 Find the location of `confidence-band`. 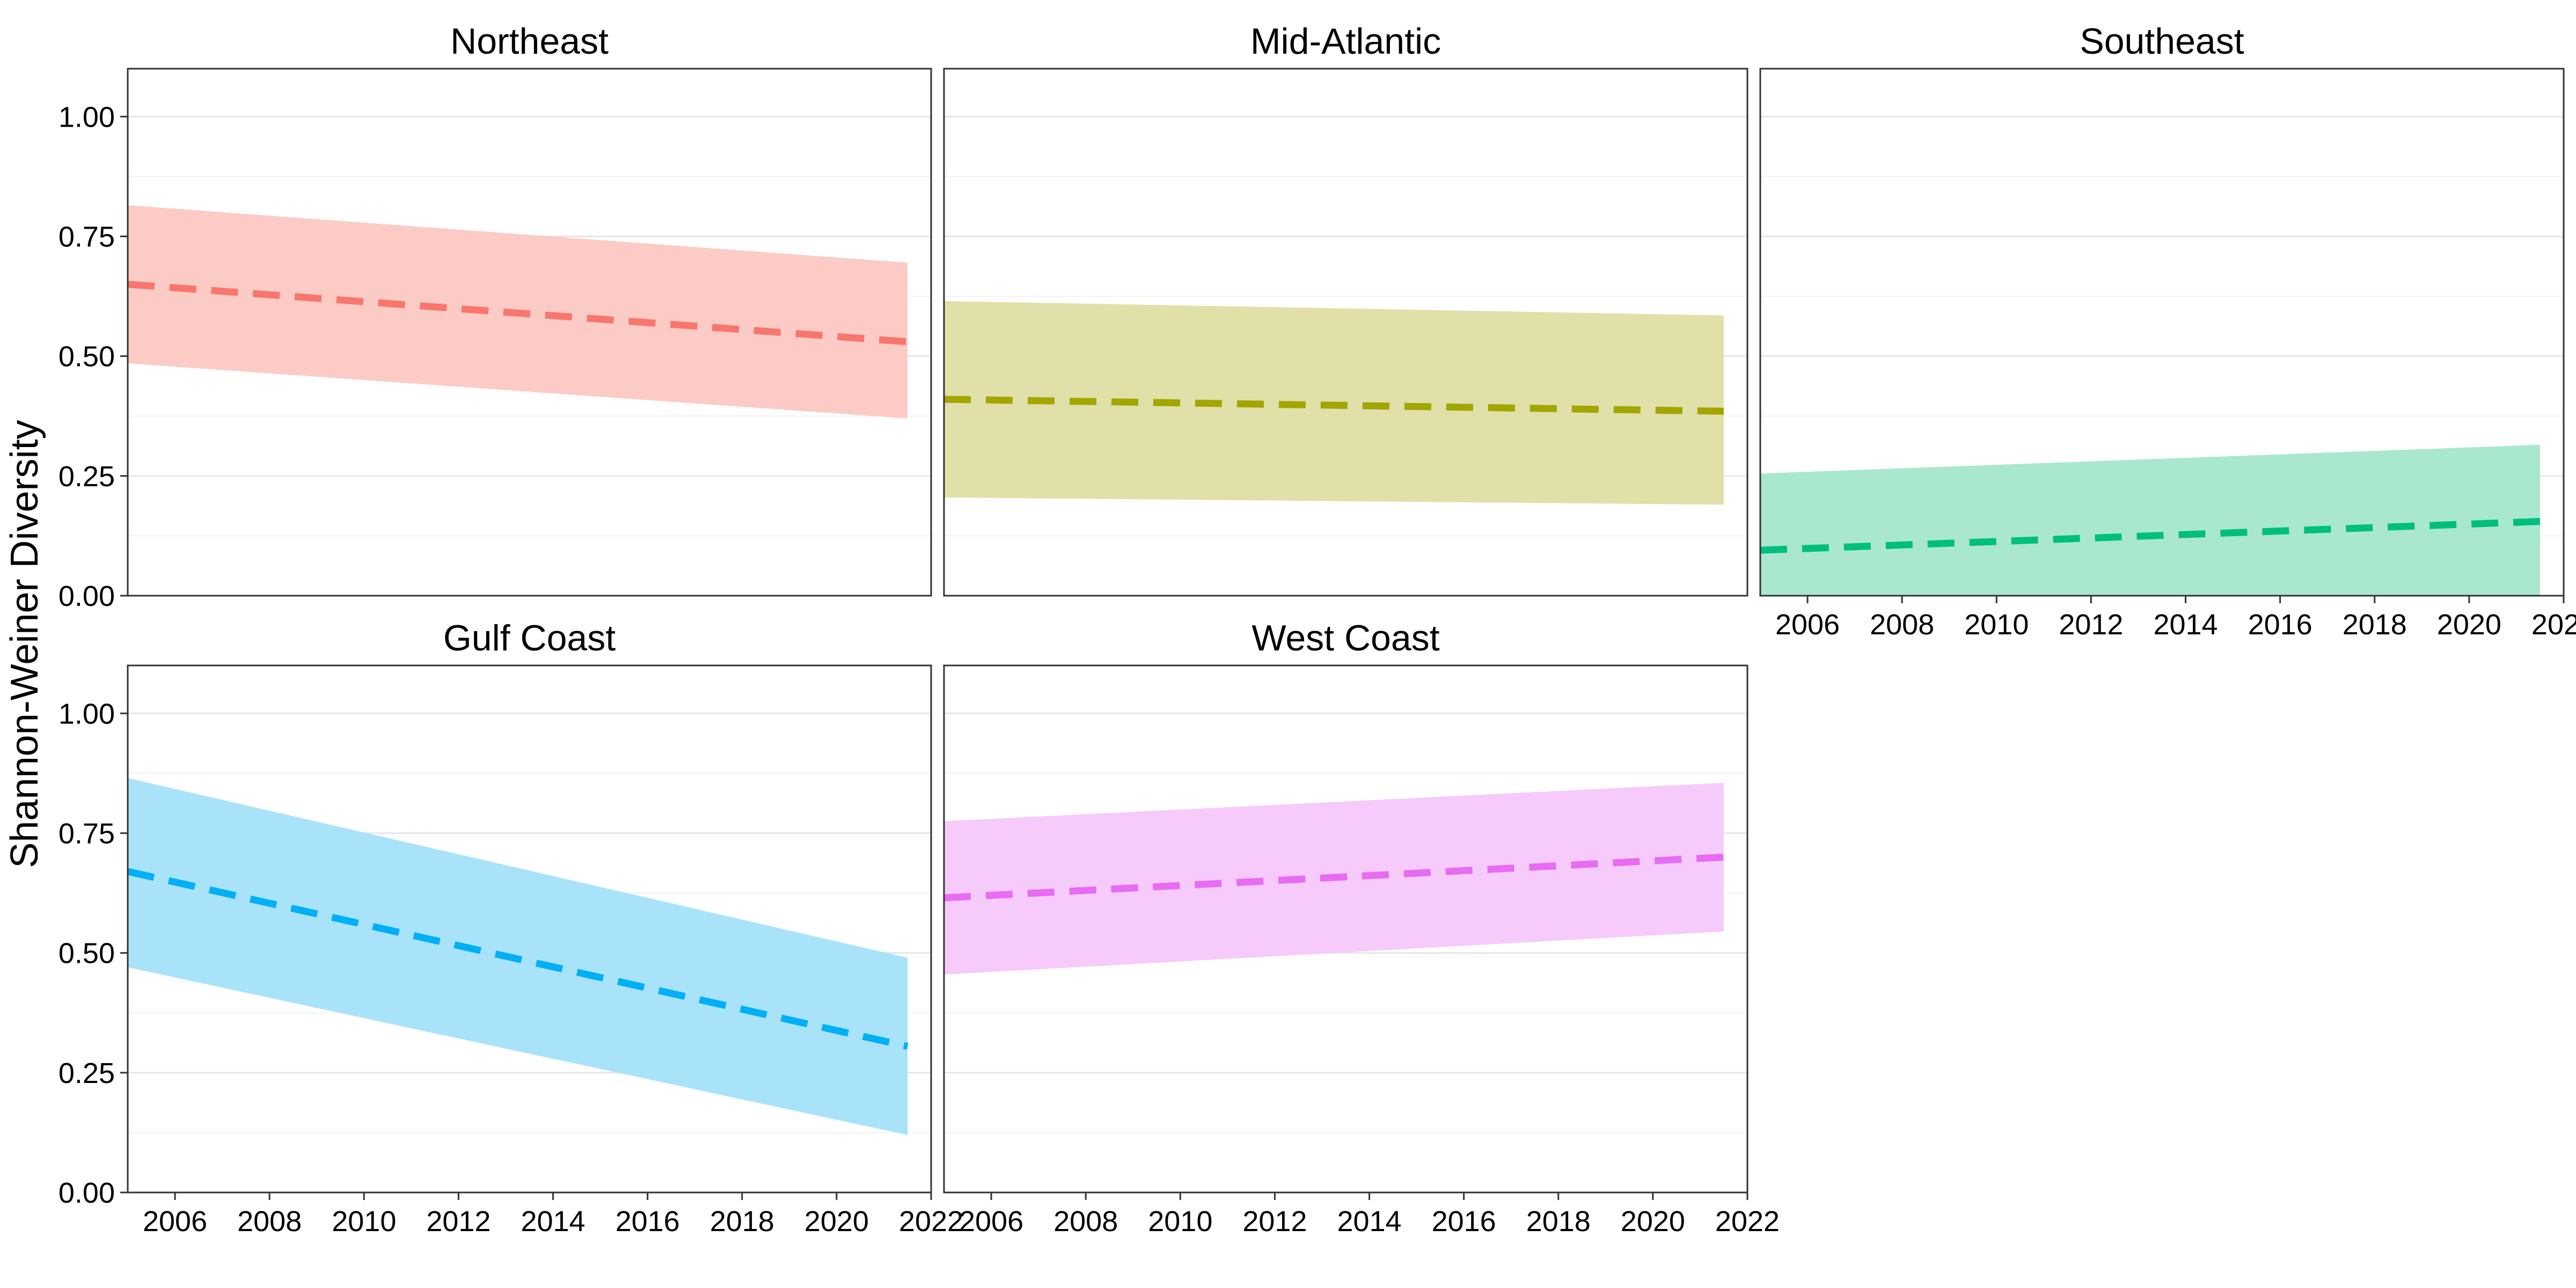

confidence-band is located at coordinates (2150, 520).